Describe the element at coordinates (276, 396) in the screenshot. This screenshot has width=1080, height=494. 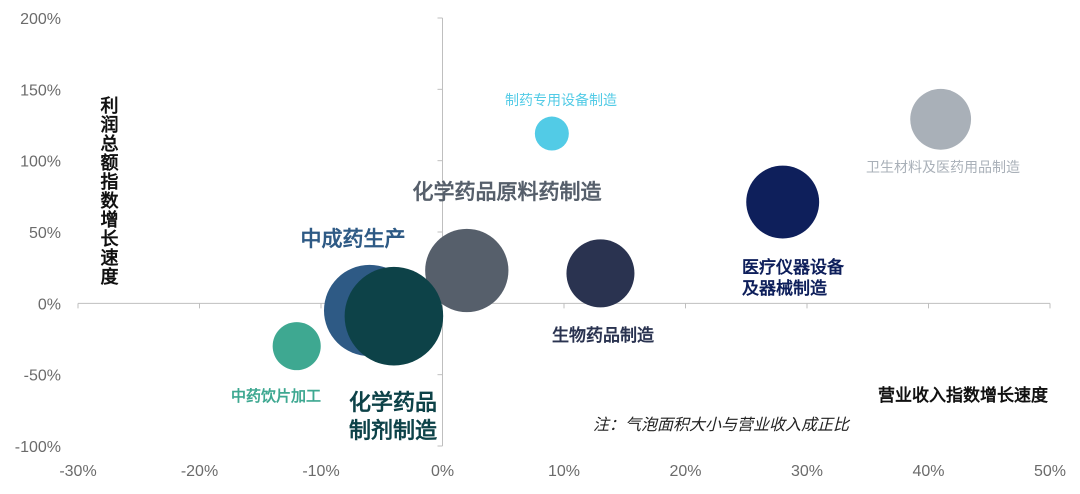
I see `label-tcm-pieces: 中药饮片加工` at that location.